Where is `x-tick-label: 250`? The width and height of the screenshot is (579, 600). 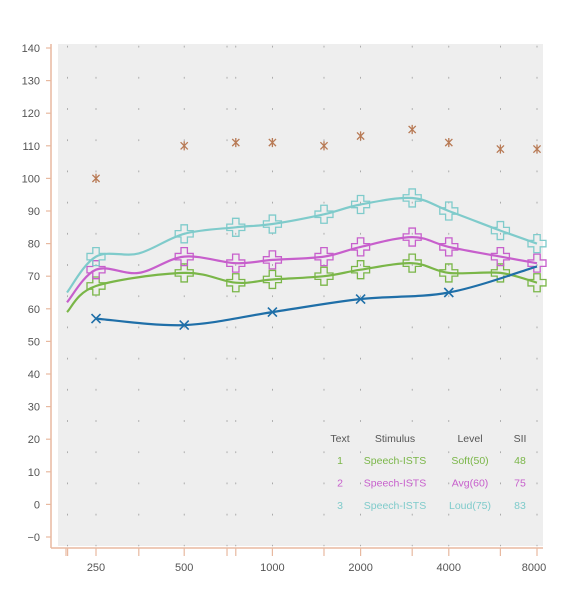 x-tick-label: 250 is located at coordinates (96, 568).